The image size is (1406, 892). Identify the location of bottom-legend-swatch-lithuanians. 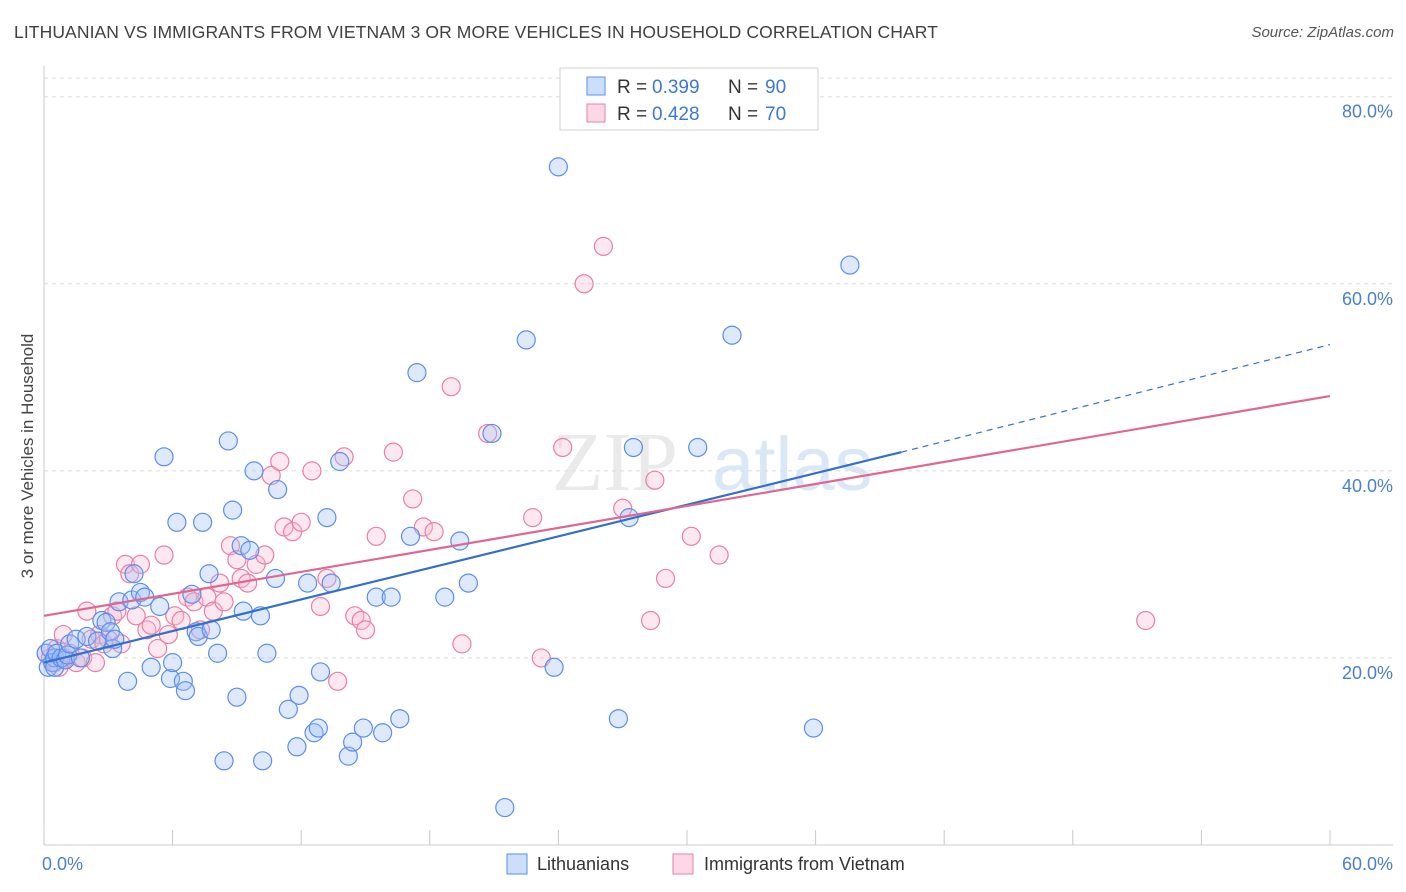
(517, 864).